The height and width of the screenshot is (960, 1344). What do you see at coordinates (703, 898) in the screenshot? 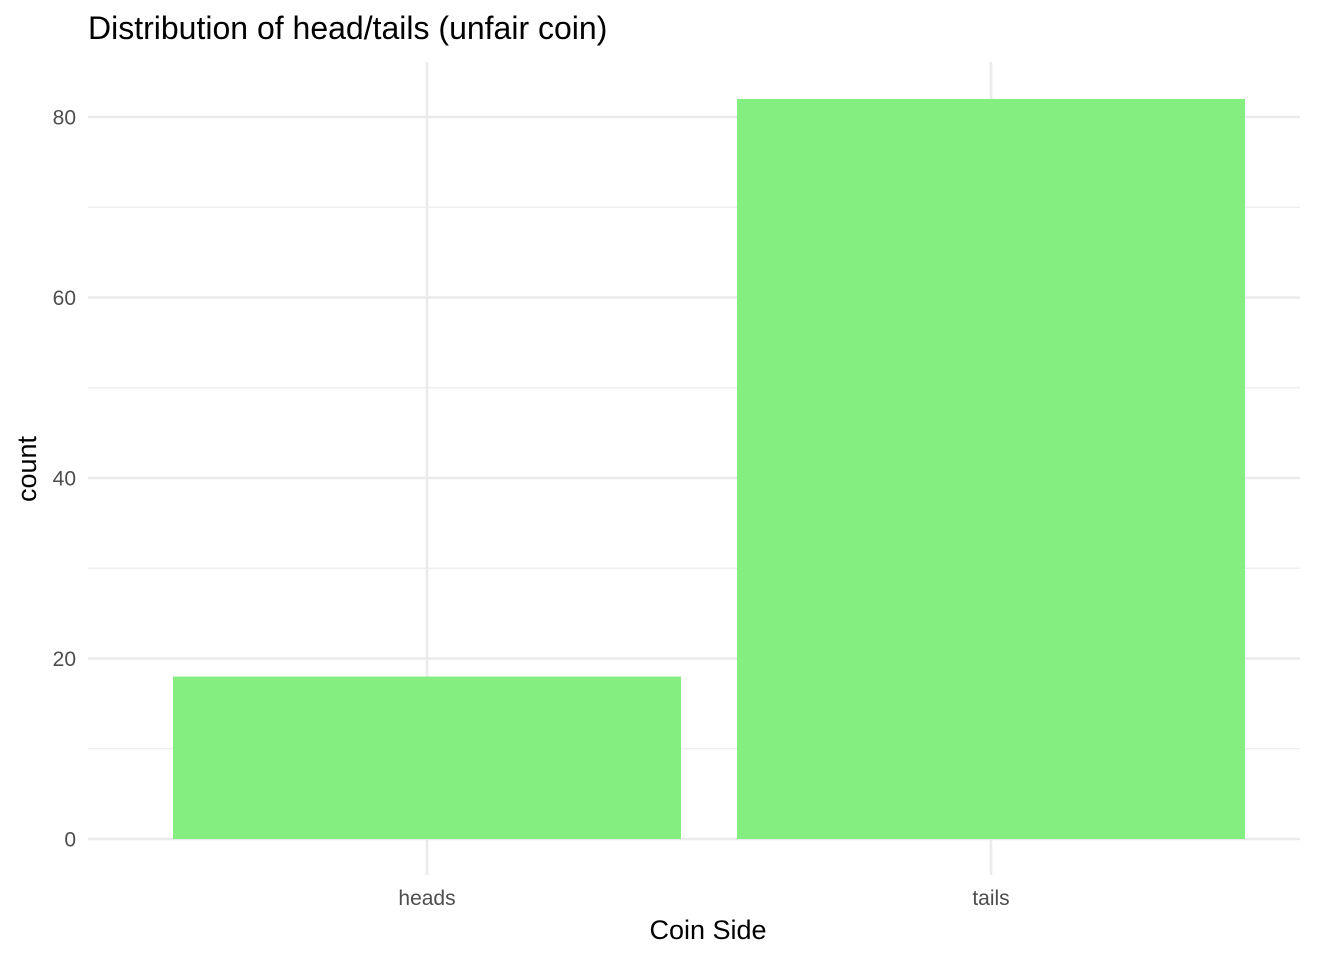
I see `x-axis-ticks: heads tails` at bounding box center [703, 898].